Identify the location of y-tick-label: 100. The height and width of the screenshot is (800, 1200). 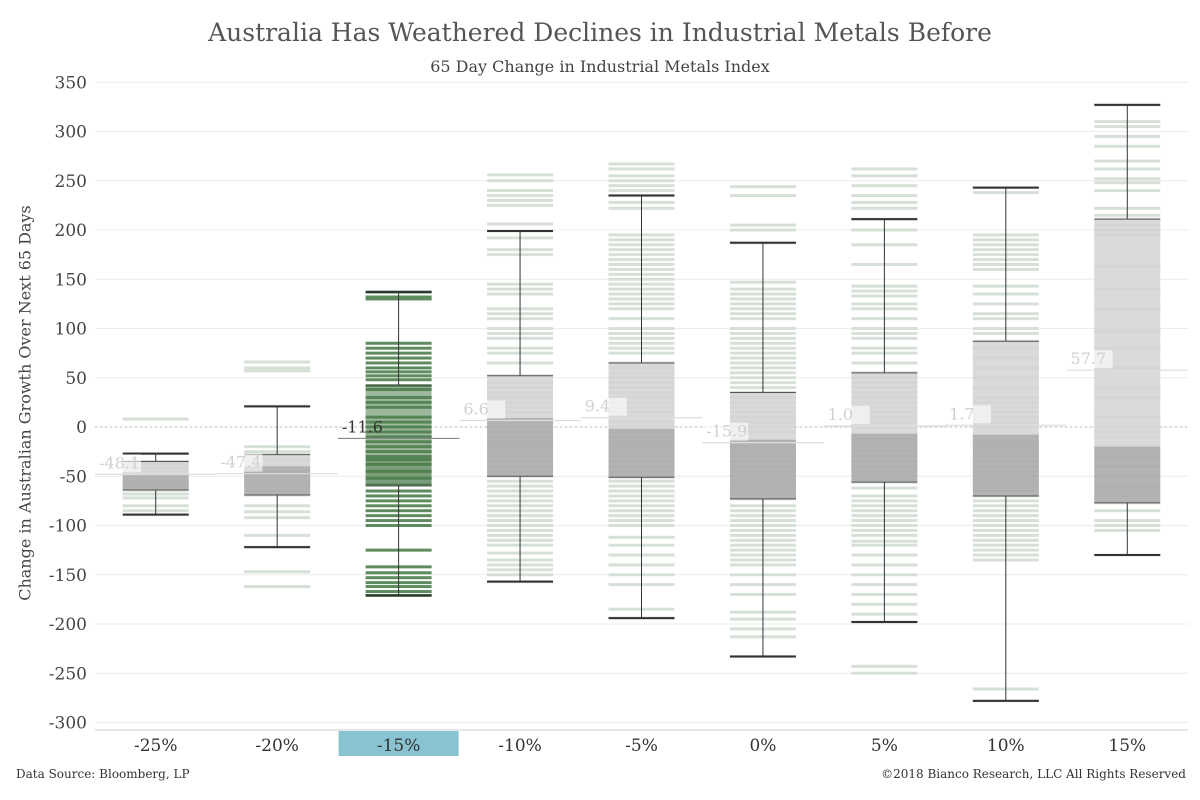
(71, 330).